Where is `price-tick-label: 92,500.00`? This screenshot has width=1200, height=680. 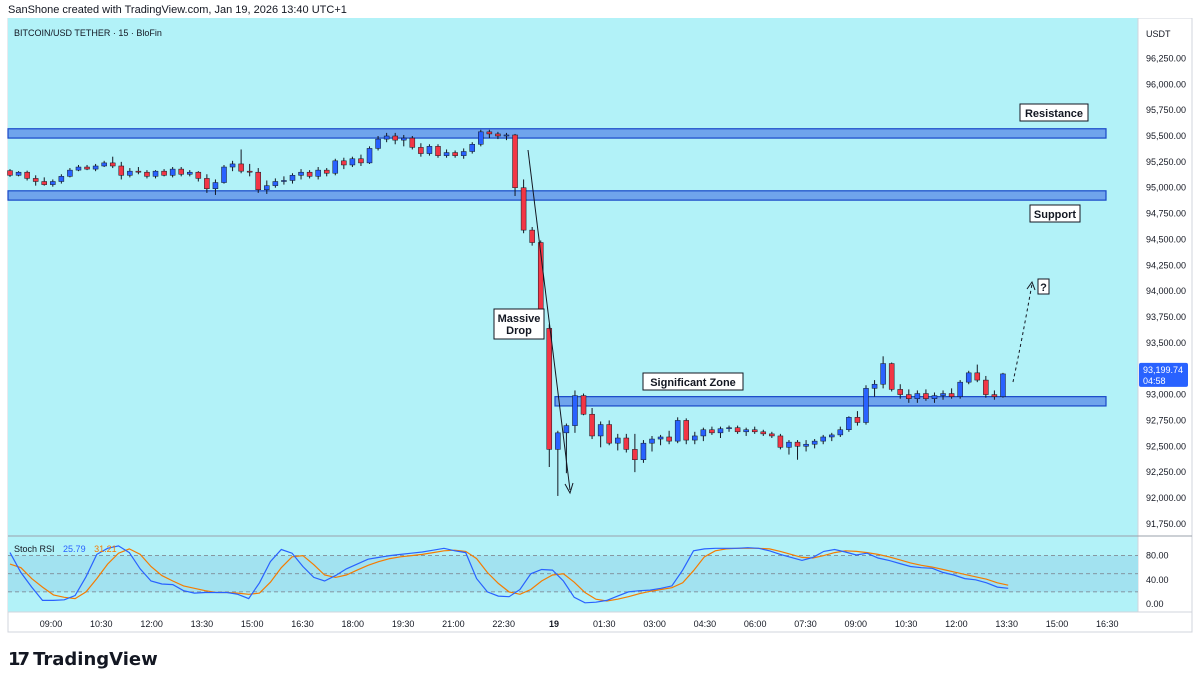
price-tick-label: 92,500.00 is located at coordinates (1166, 446).